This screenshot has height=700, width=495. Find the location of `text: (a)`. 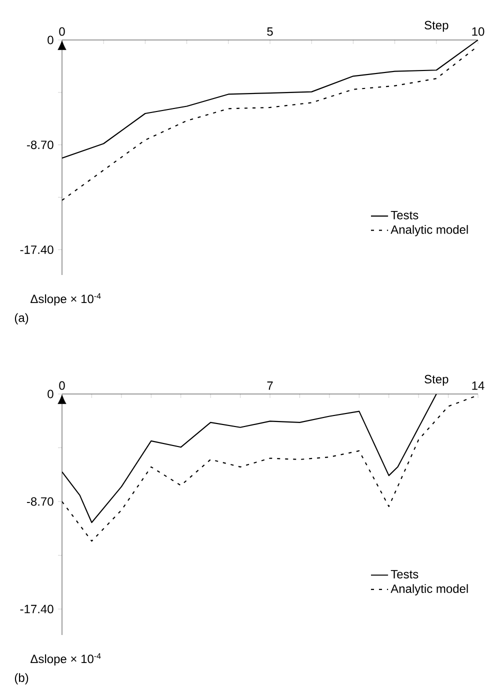

text: (a) is located at coordinates (21, 318).